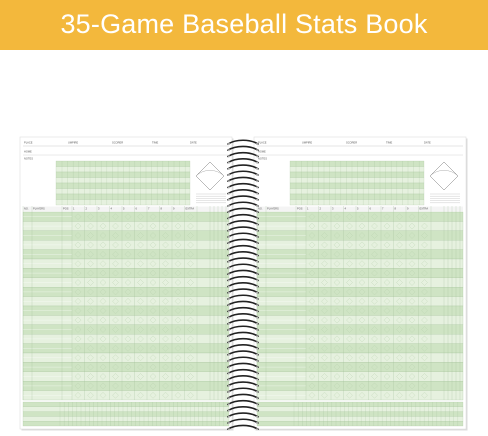 This screenshot has width=488, height=436. I want to click on column-header: EXTRA, so click(424, 209).